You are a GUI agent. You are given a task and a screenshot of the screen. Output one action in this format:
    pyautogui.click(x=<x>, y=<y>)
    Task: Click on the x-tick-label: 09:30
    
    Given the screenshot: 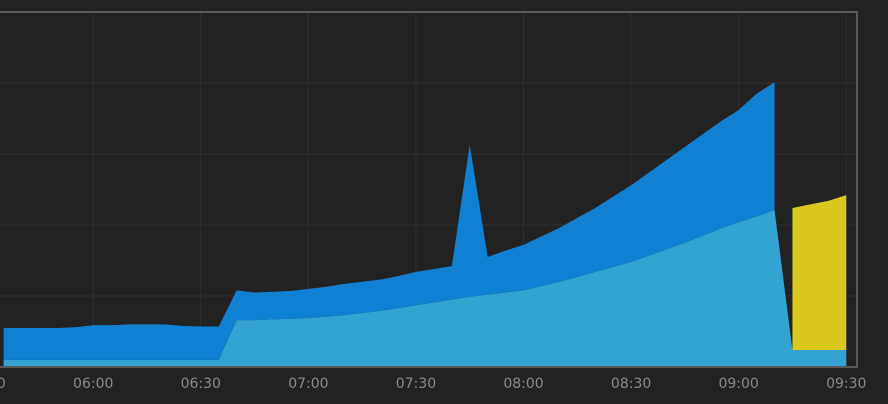 What is the action you would take?
    pyautogui.click(x=846, y=384)
    